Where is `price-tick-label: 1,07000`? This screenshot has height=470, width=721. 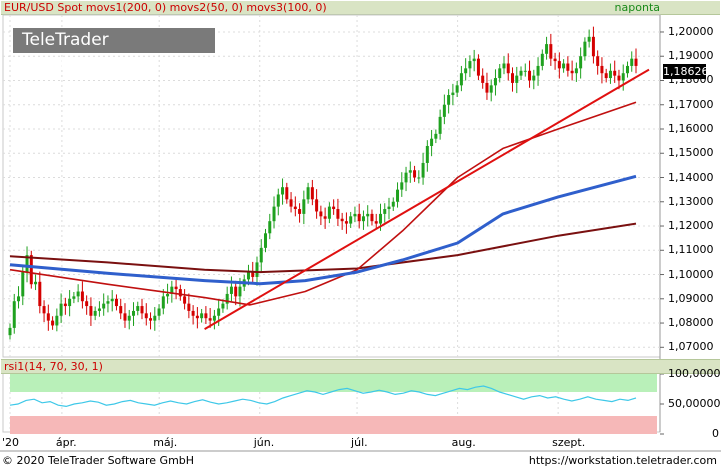 price-tick-label: 1,07000 is located at coordinates (691, 347).